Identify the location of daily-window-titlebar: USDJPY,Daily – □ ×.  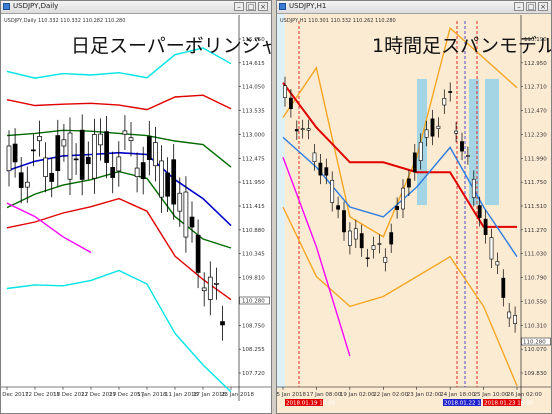
(136, 7).